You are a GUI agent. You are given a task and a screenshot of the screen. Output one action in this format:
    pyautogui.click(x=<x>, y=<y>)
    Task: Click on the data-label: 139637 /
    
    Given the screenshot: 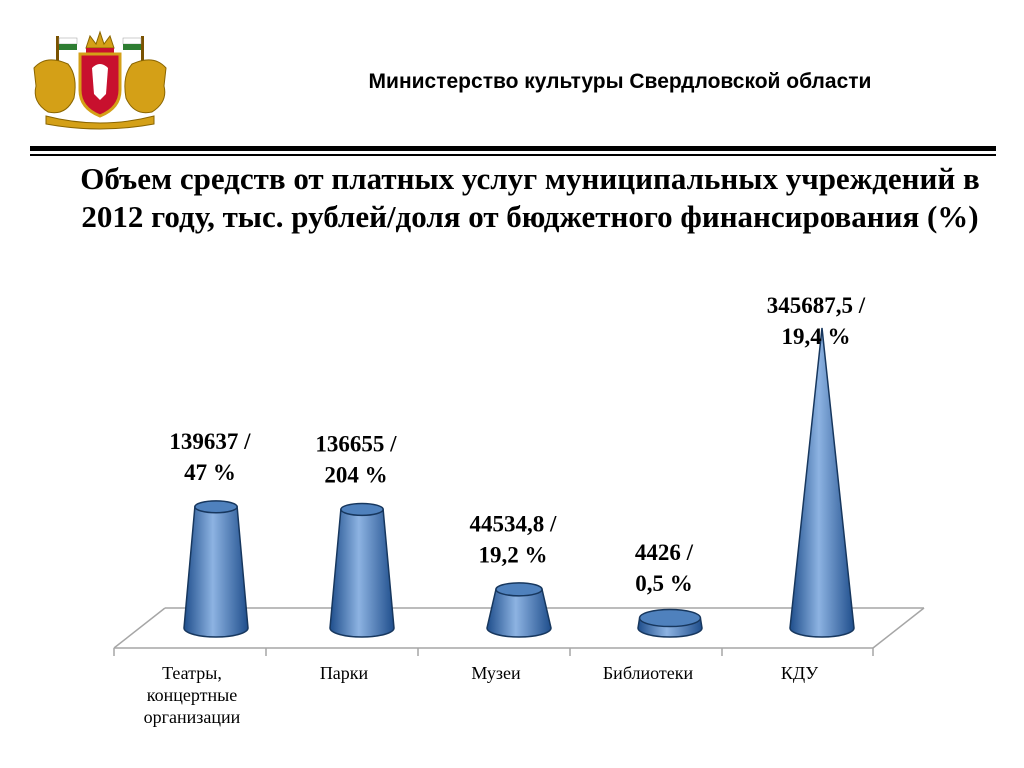 What is the action you would take?
    pyautogui.click(x=210, y=441)
    